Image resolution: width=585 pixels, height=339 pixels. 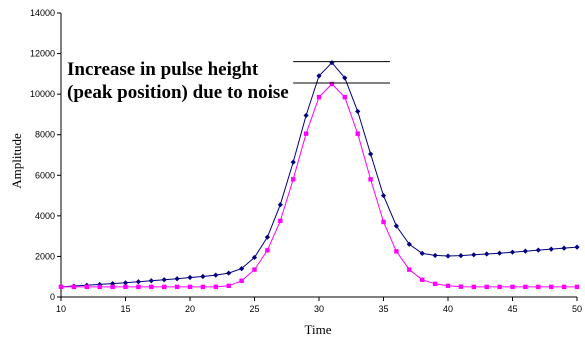 What do you see at coordinates (45, 175) in the screenshot?
I see `y-tick-label: 6000` at bounding box center [45, 175].